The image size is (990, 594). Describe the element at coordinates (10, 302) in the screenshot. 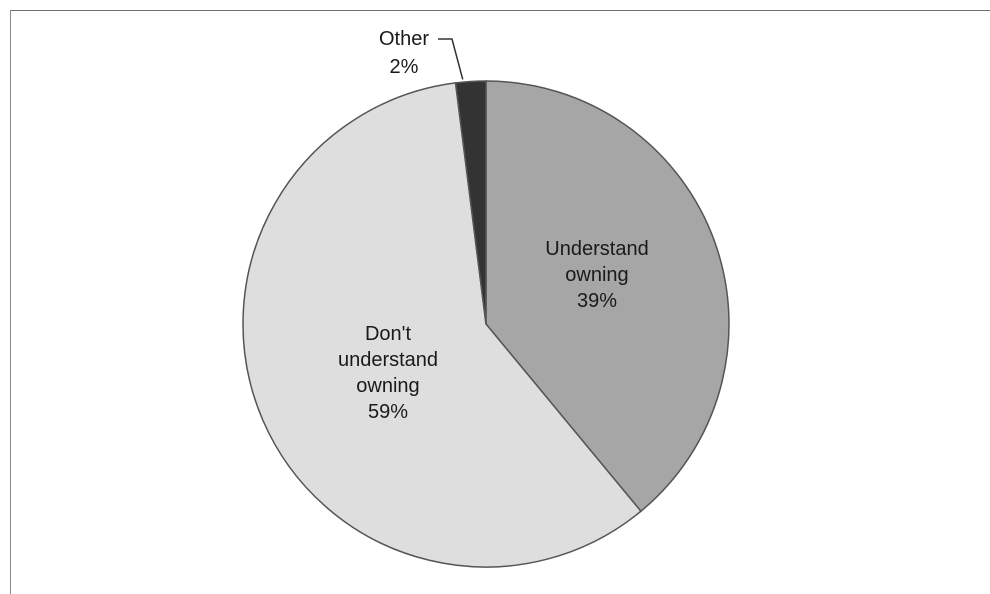

I see `frame-border-left` at that location.